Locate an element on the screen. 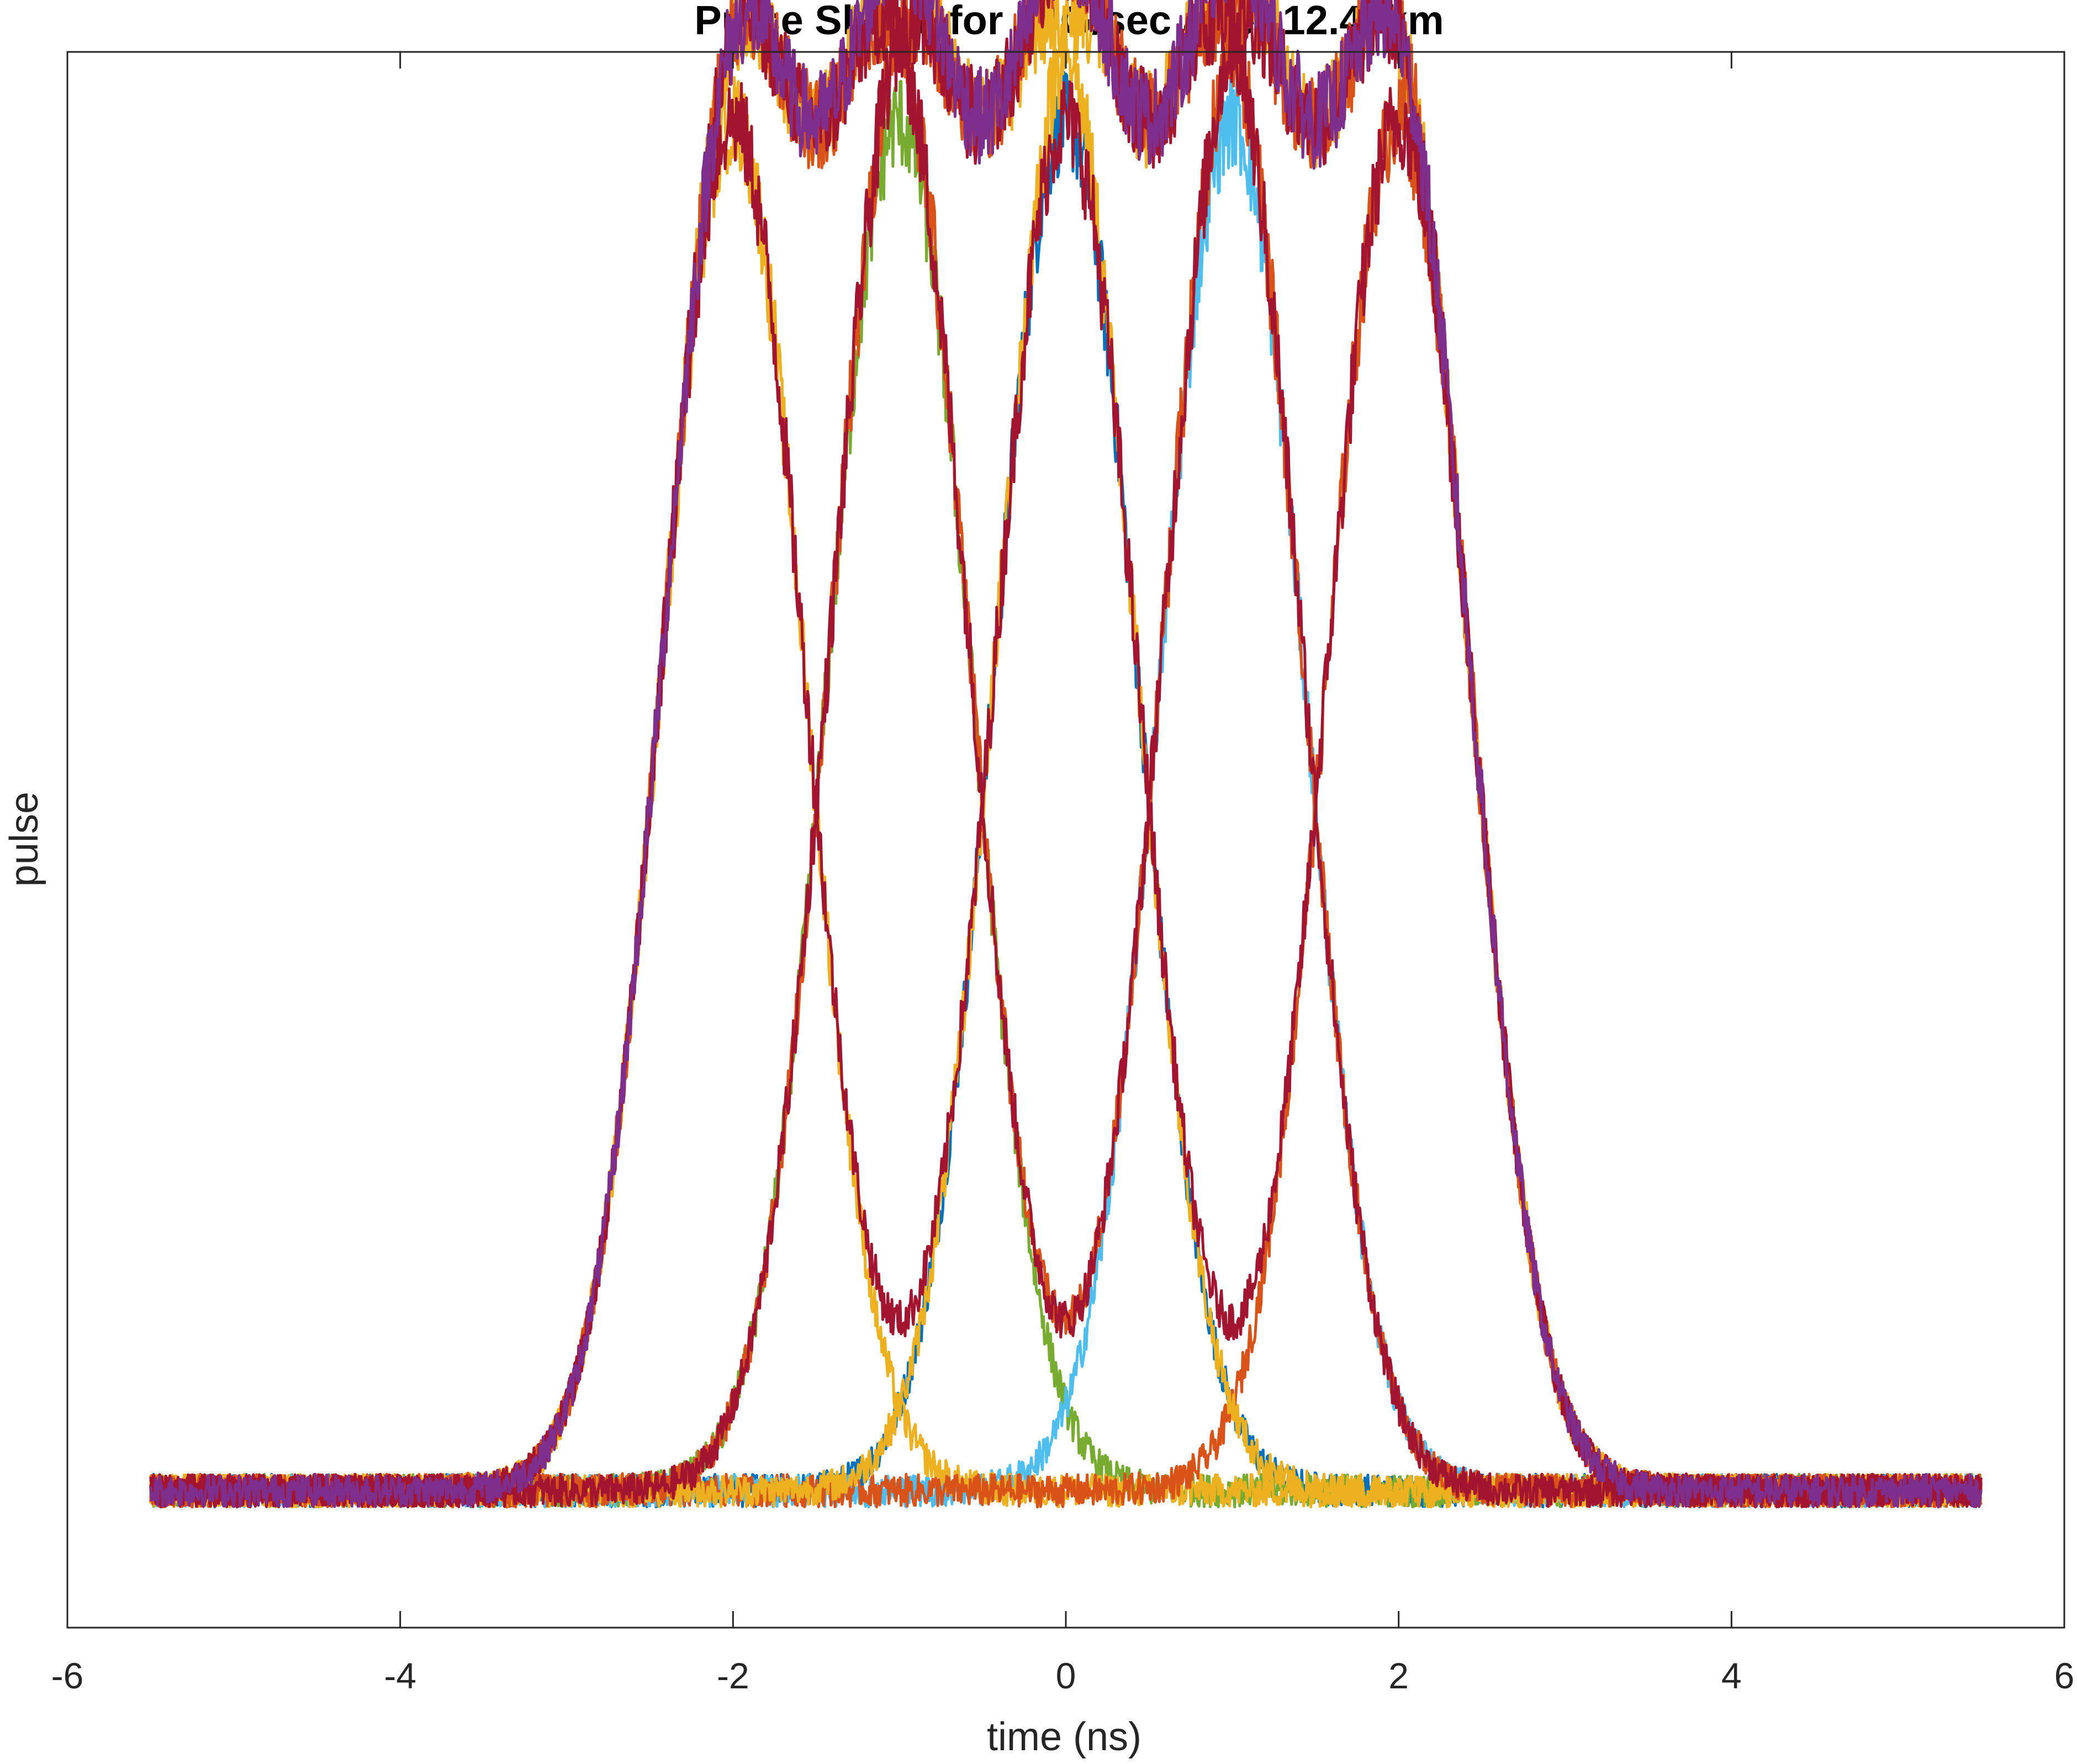  x-tick-label: 0 is located at coordinates (1066, 1676).